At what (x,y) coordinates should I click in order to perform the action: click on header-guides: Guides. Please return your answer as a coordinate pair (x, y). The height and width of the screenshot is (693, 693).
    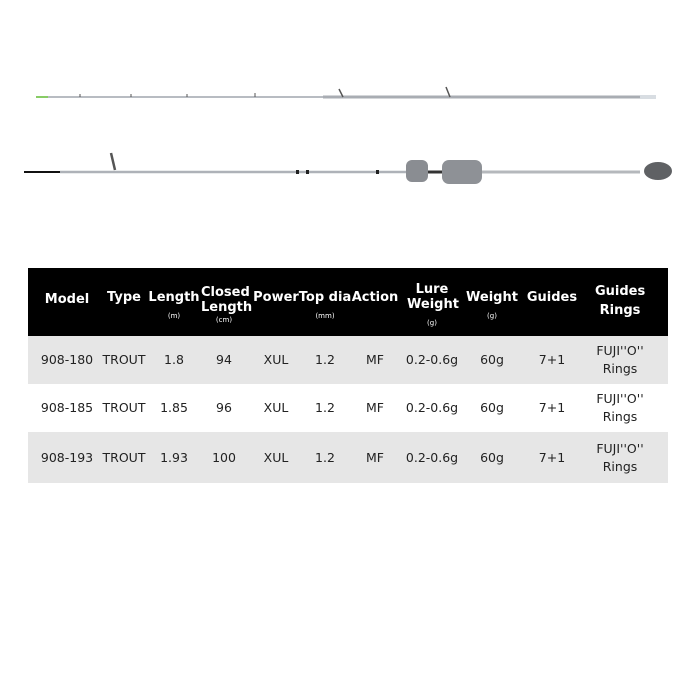
    Looking at the image, I should click on (552, 297).